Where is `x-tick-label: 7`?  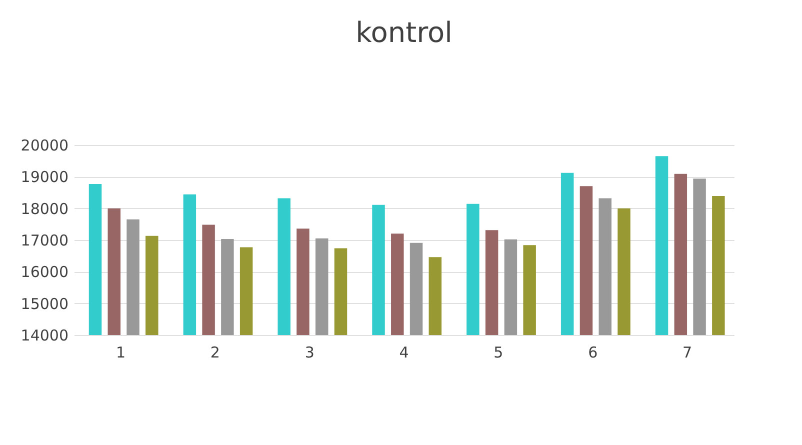 x-tick-label: 7 is located at coordinates (687, 353).